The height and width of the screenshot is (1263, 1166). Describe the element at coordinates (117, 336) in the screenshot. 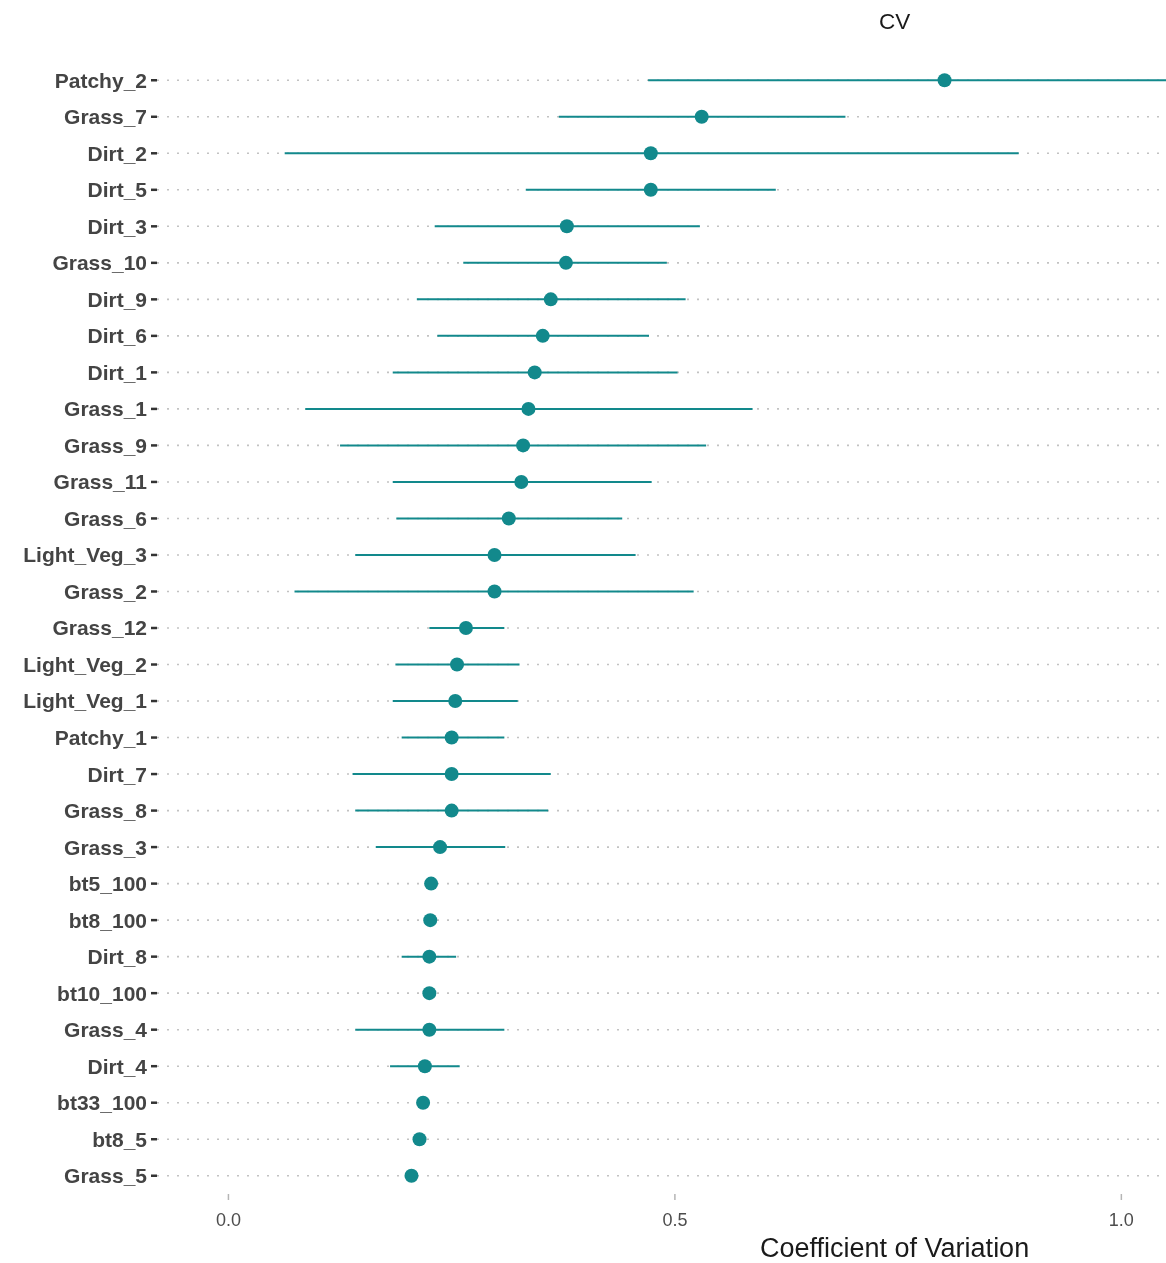

I see `y-tick-label: Dirt_6` at that location.